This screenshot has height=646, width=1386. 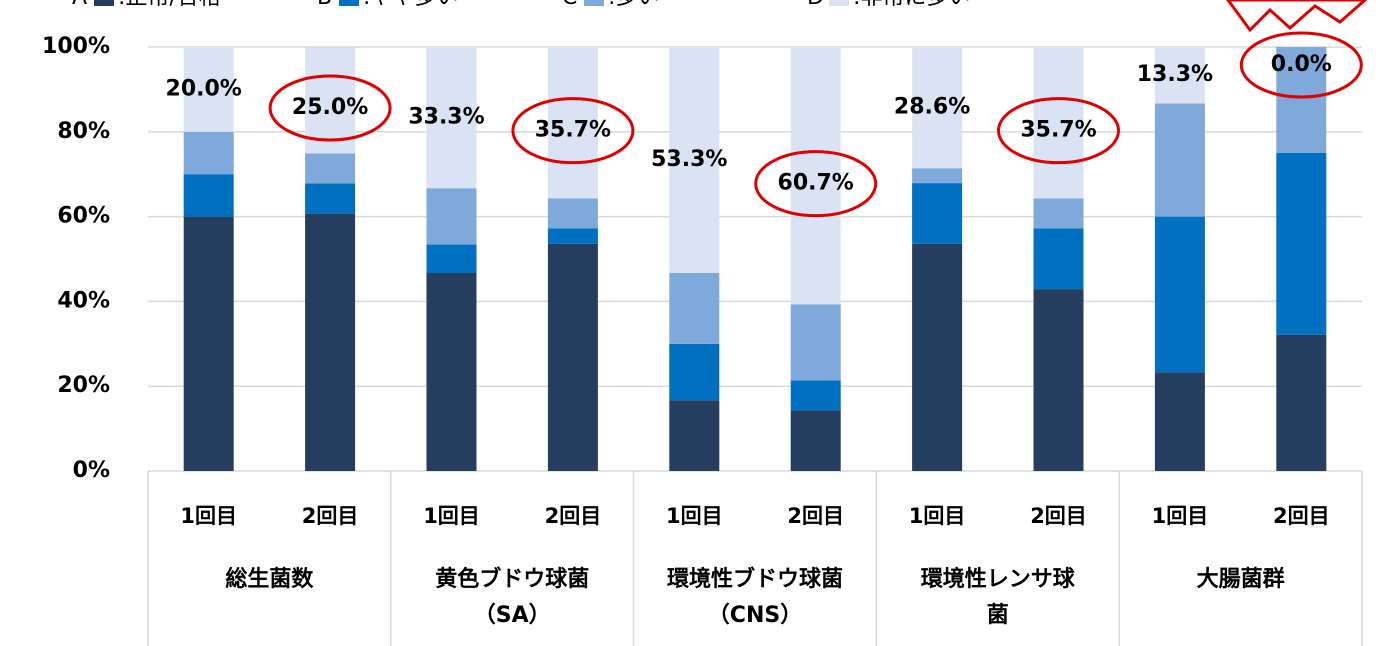 I want to click on group-label: 大腸菌群, so click(x=1241, y=579).